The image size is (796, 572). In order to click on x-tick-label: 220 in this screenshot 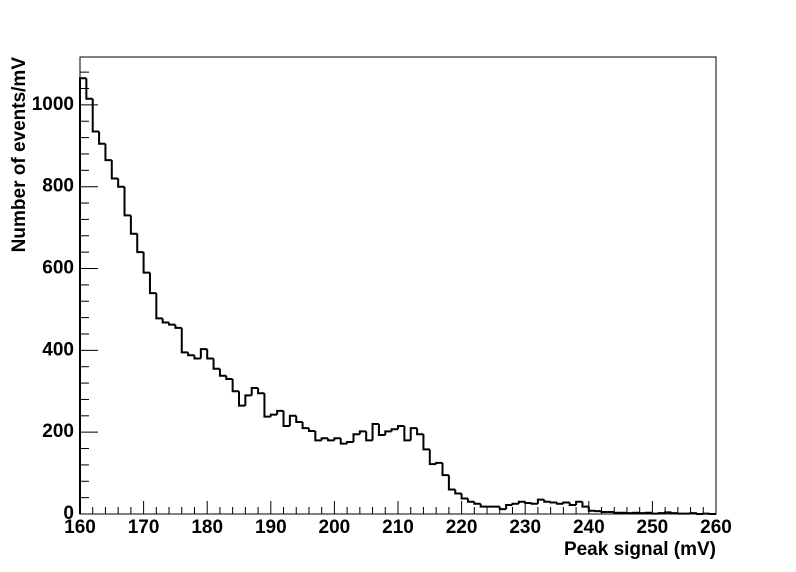, I will do `click(462, 527)`.